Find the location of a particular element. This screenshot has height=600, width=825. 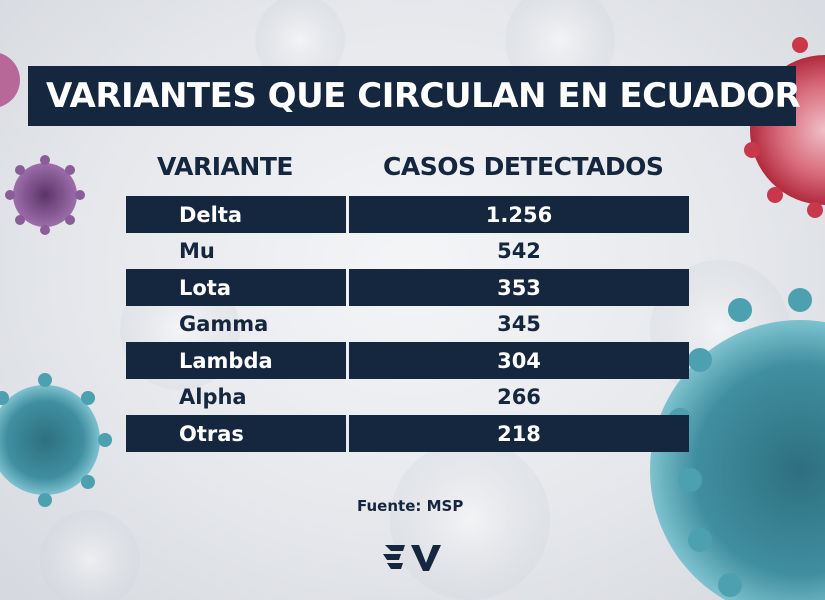

variant-name-cell: Mu is located at coordinates (197, 251).